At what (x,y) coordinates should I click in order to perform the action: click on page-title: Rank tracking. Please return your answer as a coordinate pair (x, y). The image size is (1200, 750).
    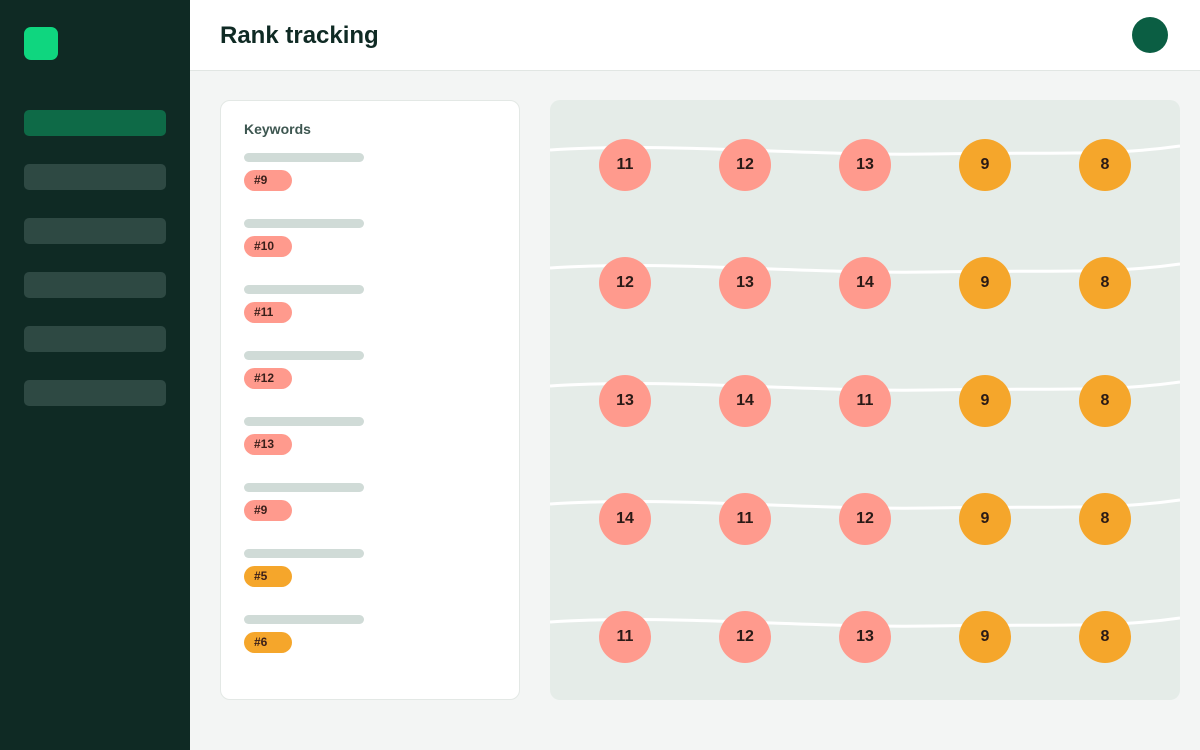
    Looking at the image, I should click on (299, 35).